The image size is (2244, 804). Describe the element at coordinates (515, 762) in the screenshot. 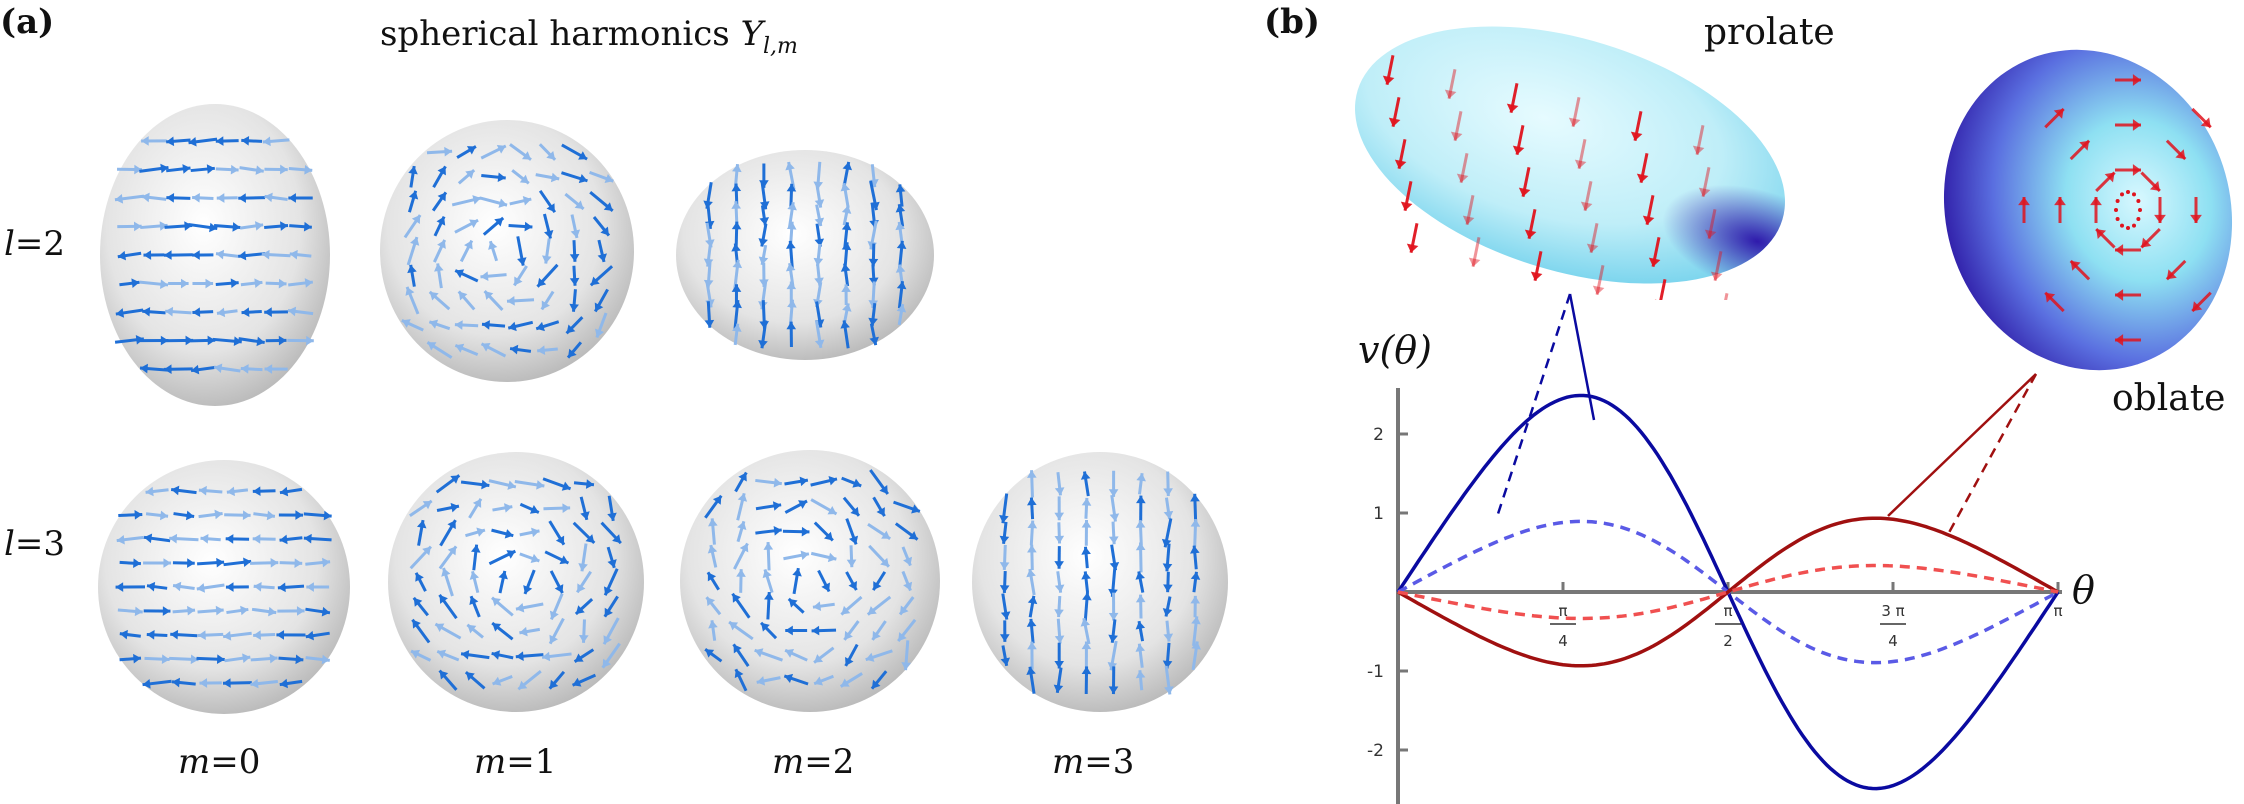

I see `column-label-m1: m=1` at that location.